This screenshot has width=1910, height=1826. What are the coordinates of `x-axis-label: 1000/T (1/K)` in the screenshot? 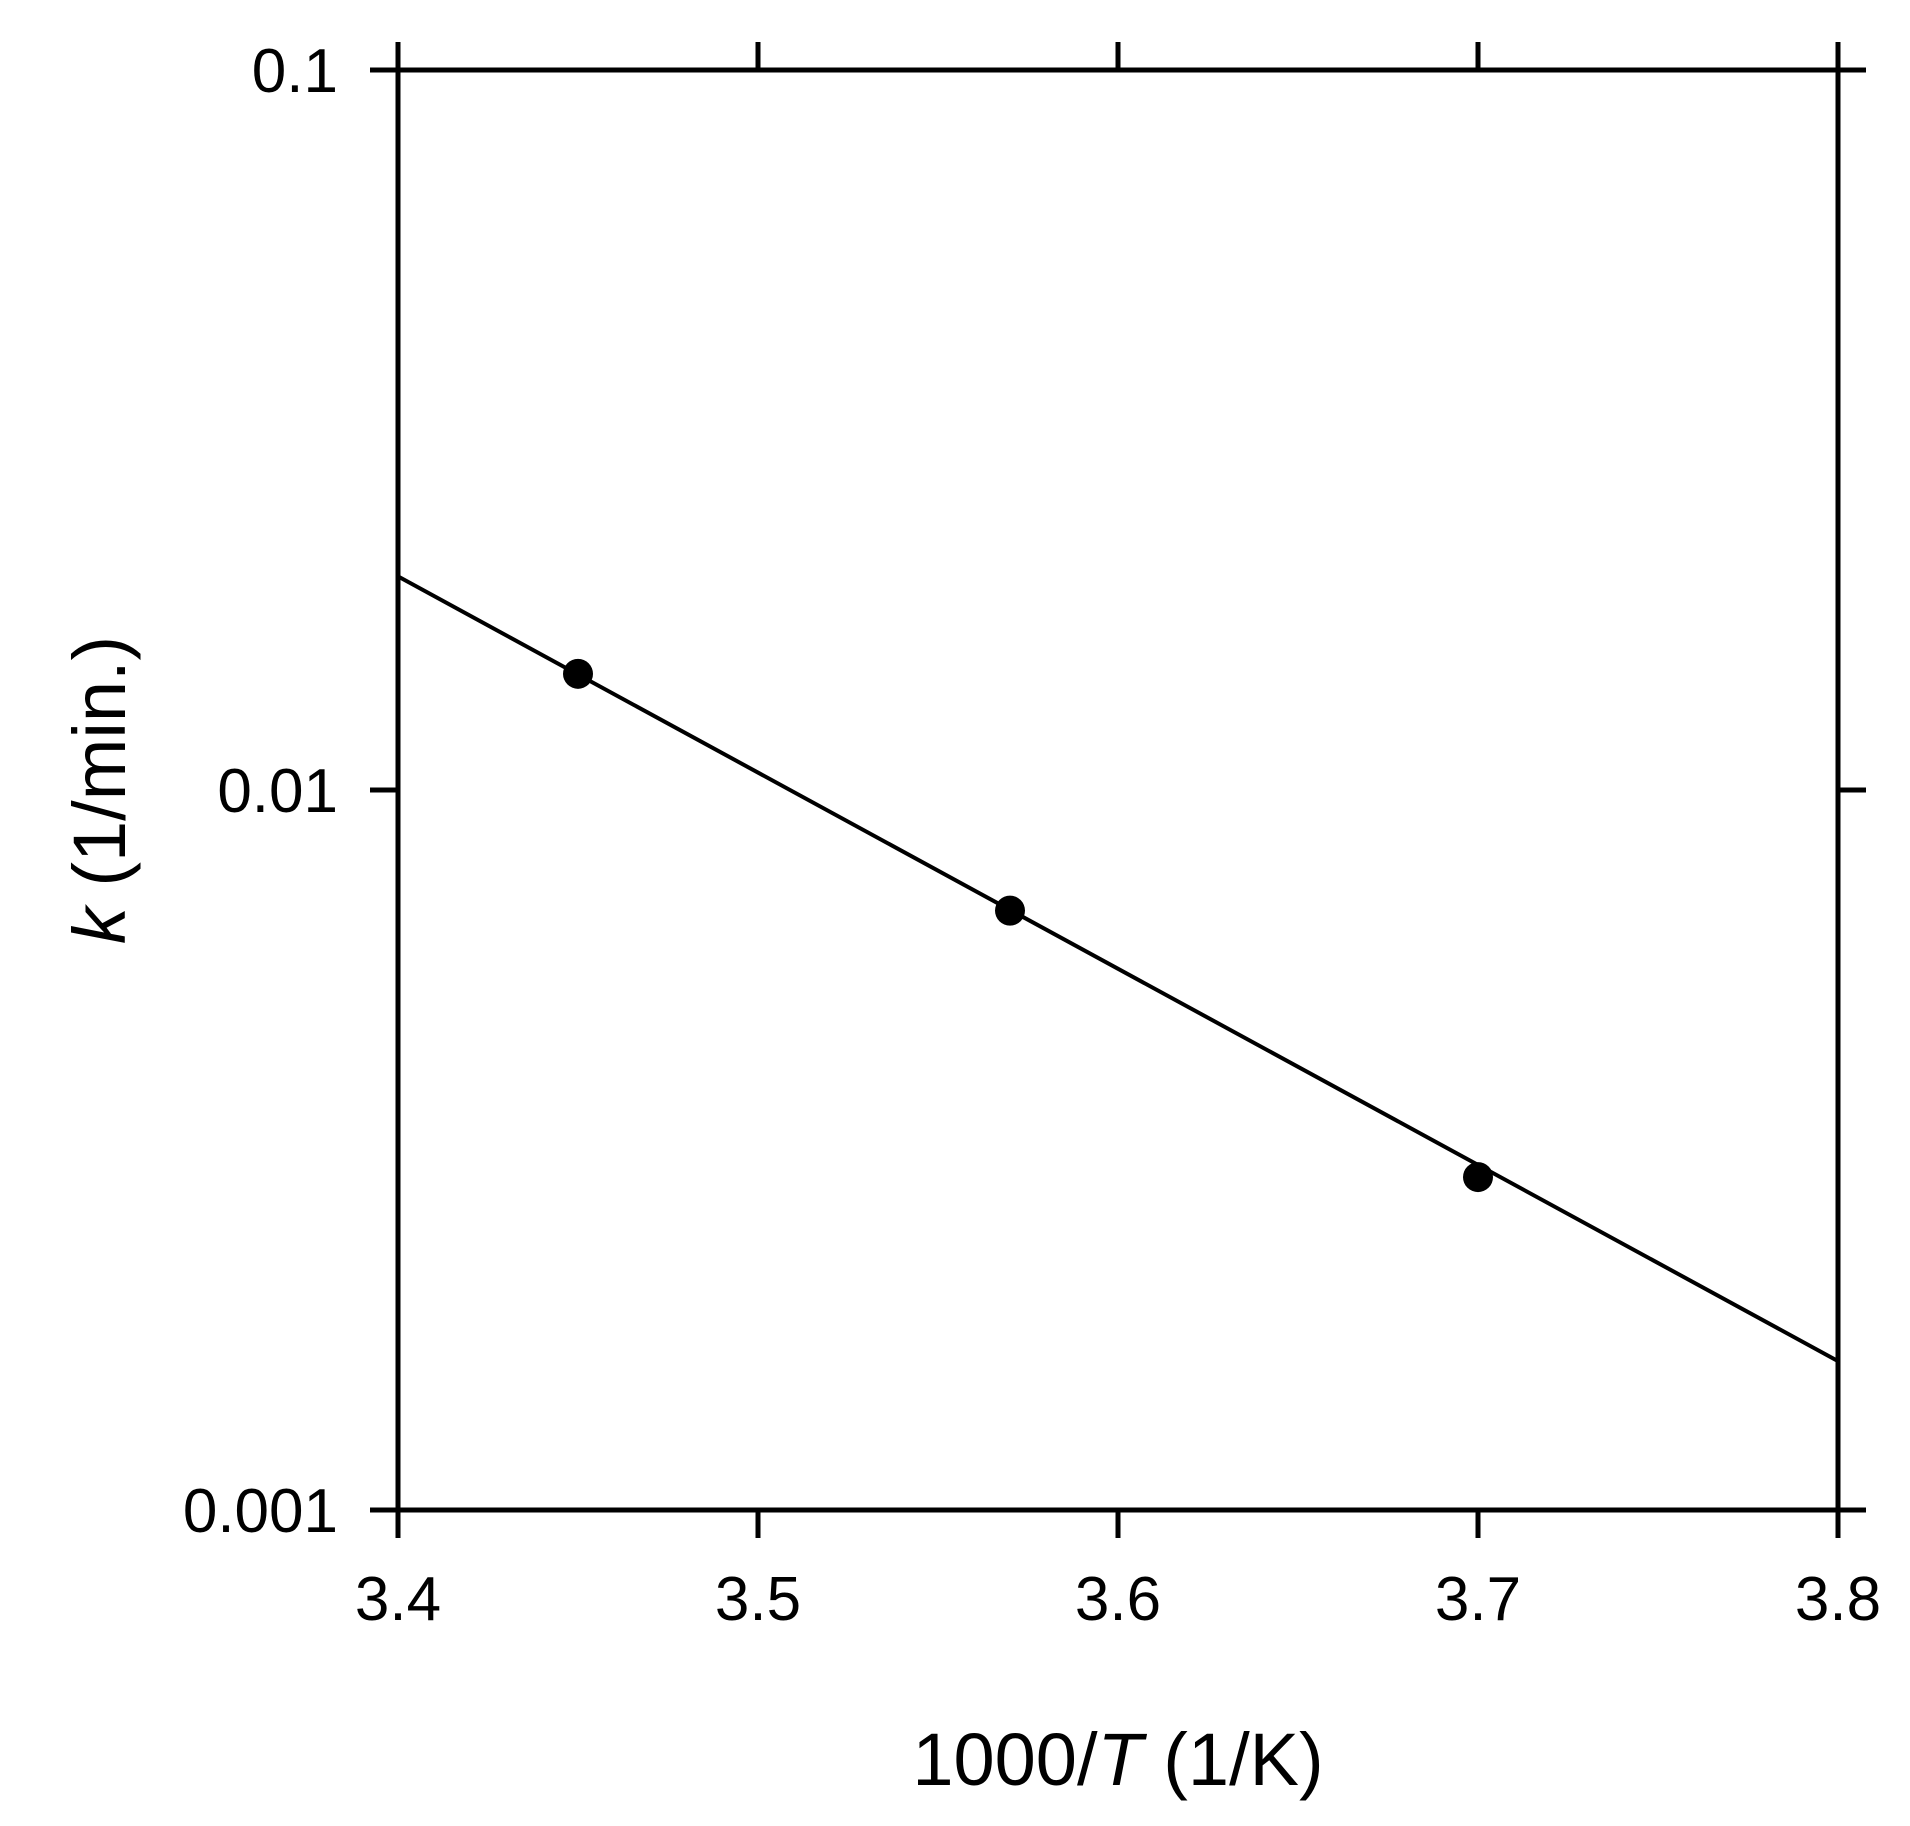 It's located at (1117, 1759).